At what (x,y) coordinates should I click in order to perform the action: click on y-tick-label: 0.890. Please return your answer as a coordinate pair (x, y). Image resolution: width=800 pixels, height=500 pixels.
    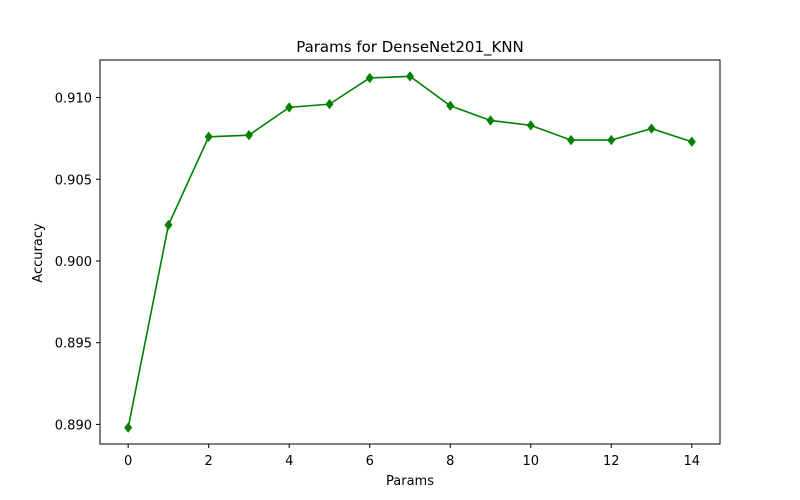
    Looking at the image, I should click on (73, 425).